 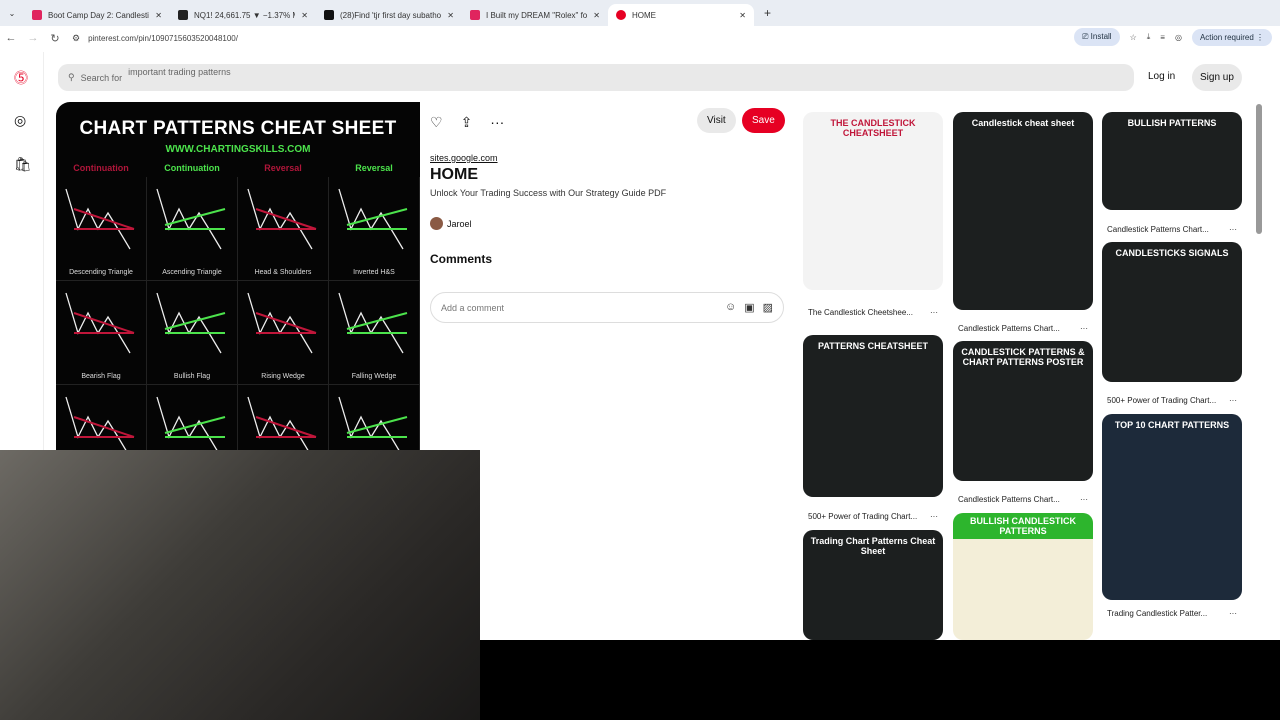 I want to click on related-pin-image: THE CANDLESTICK CHEATSHEET, so click(x=873, y=201).